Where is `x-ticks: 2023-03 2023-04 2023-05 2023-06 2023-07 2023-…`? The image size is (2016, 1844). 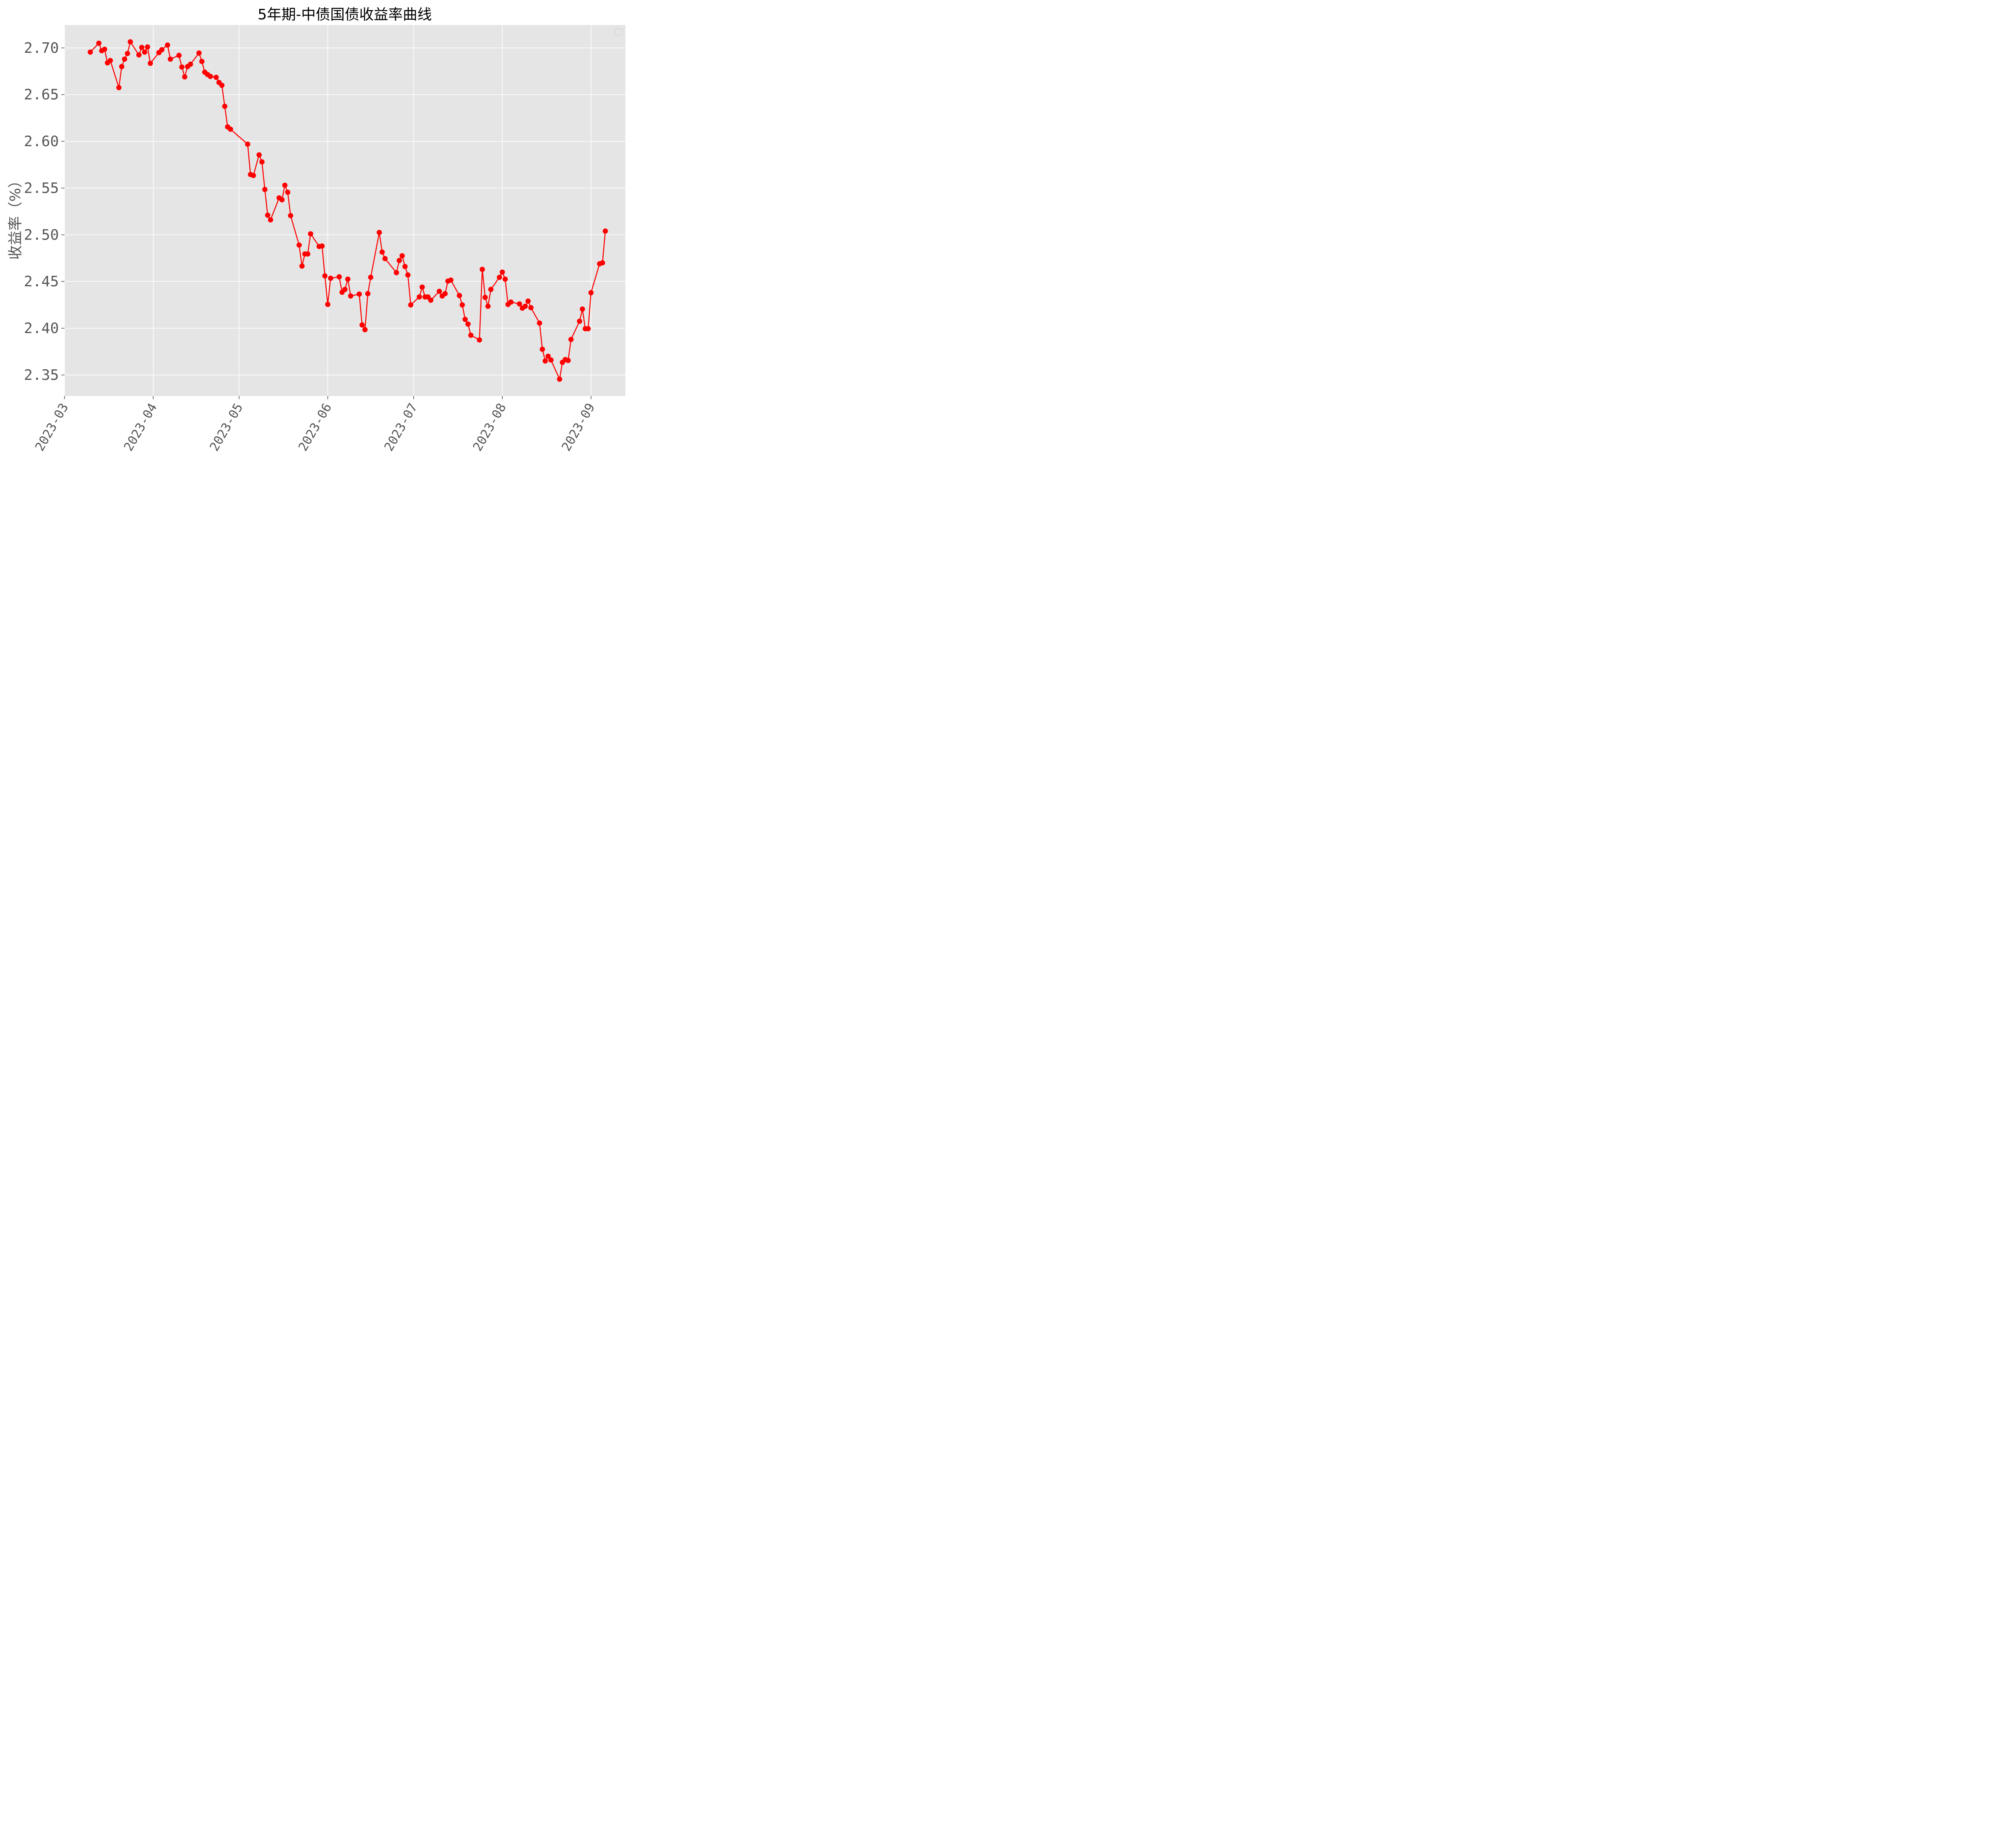 x-ticks: 2023-03 2023-04 2023-05 2023-06 2023-07 2023-… is located at coordinates (315, 425).